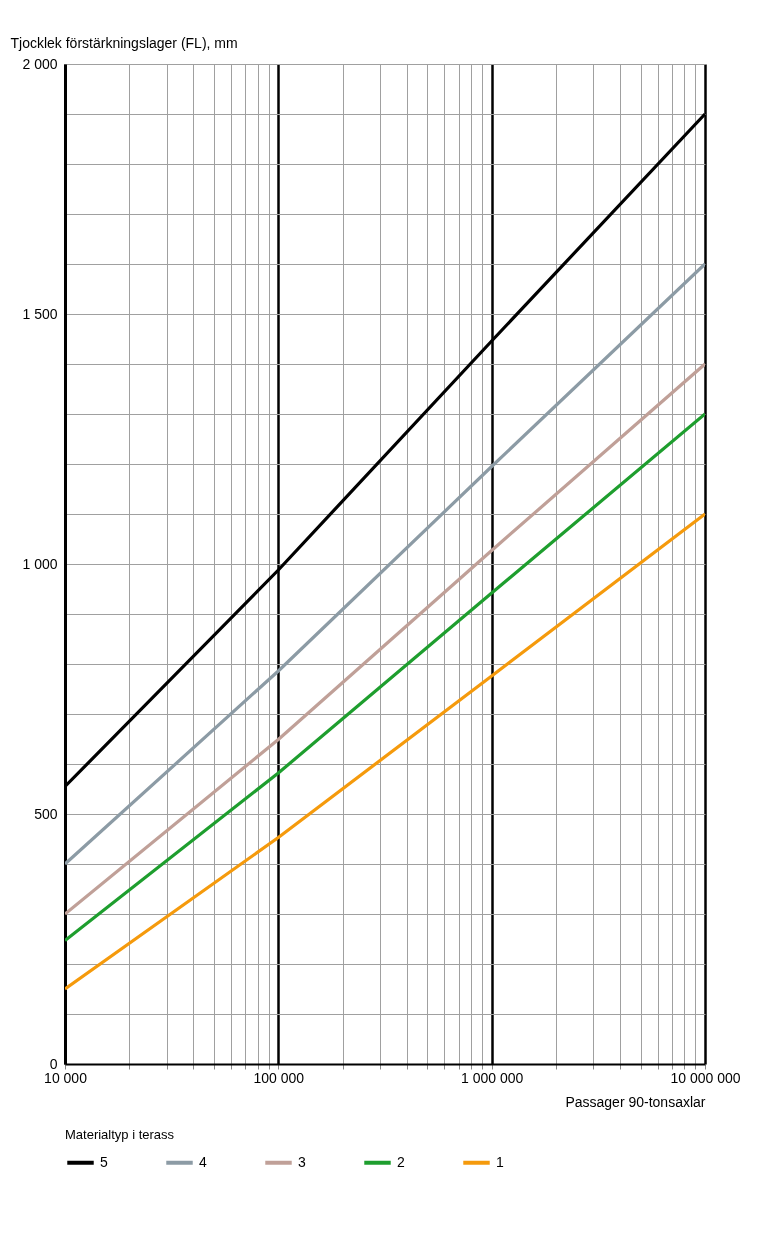 The width and height of the screenshot is (768, 1244). What do you see at coordinates (40, 313) in the screenshot?
I see `y-tick-label: 1 500` at bounding box center [40, 313].